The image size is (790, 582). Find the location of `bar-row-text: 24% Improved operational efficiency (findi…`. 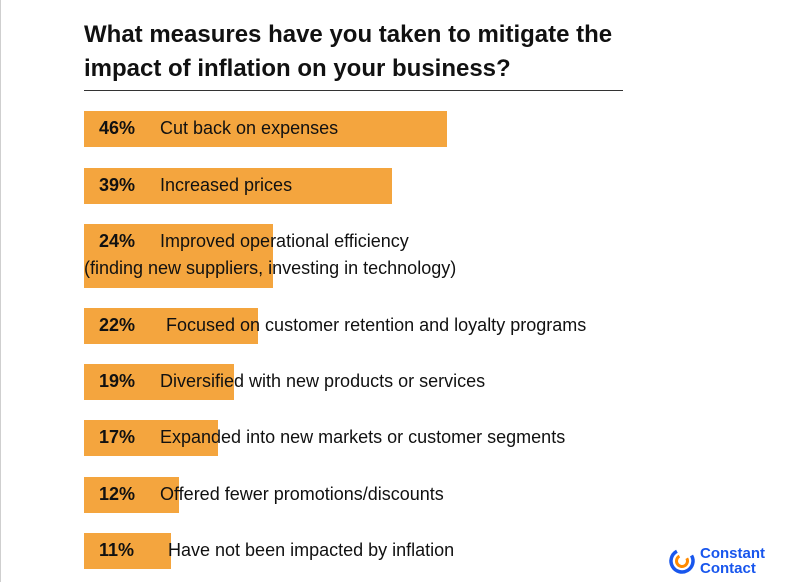

bar-row-text: 24% Improved operational efficiency (findi… is located at coordinates (270, 255).